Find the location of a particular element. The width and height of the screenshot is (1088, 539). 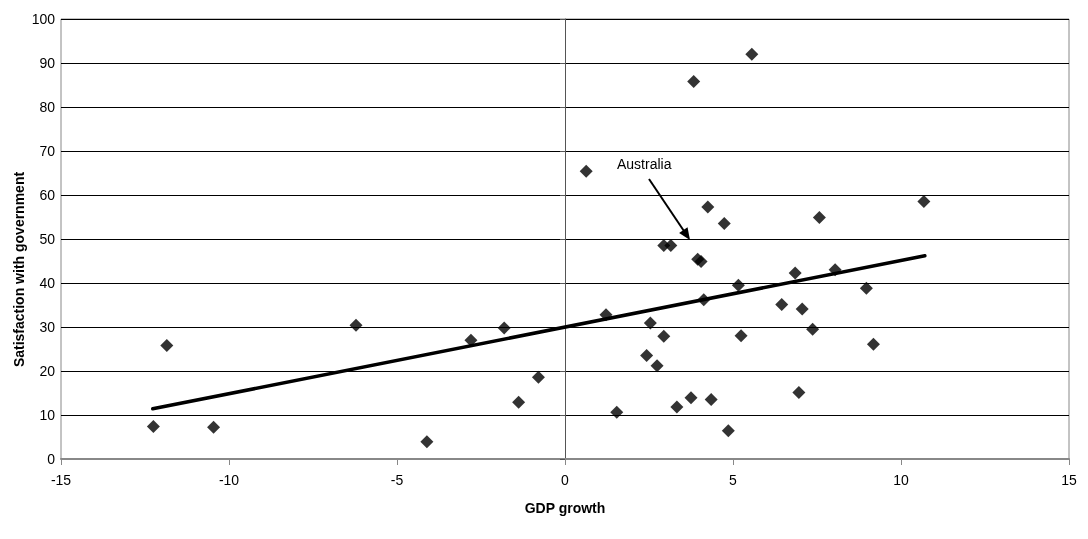

y-tick-label: 10 is located at coordinates (47, 415).